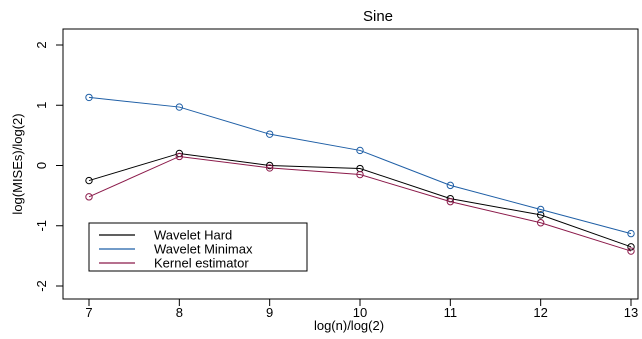 This screenshot has height=339, width=642. Describe the element at coordinates (41, 165) in the screenshot. I see `y-tick-label: 0` at that location.